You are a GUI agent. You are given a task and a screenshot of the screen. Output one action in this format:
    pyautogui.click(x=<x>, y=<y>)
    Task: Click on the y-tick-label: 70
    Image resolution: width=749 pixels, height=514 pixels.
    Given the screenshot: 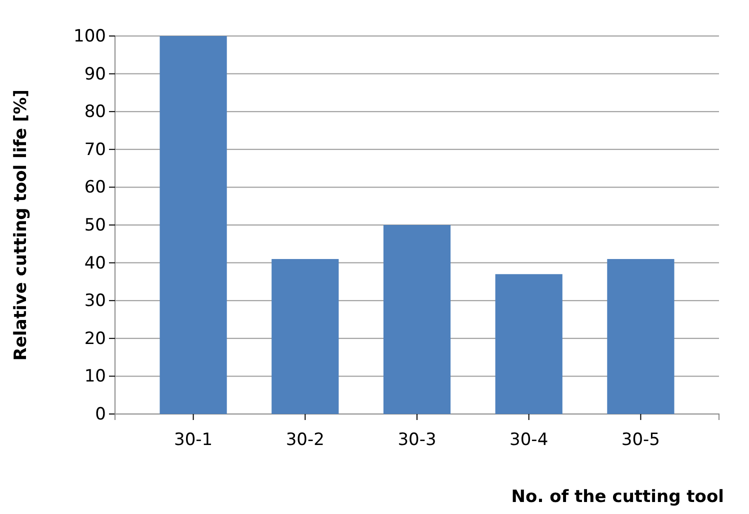 What is the action you would take?
    pyautogui.click(x=95, y=150)
    